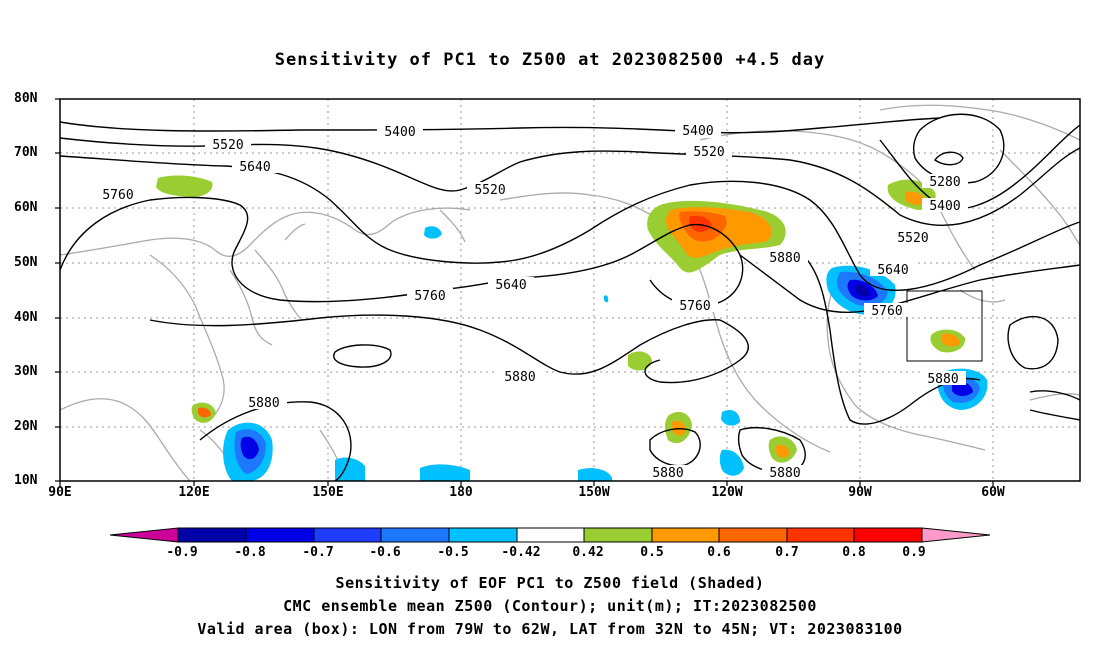  I want to click on valid-area-box, so click(944, 326).